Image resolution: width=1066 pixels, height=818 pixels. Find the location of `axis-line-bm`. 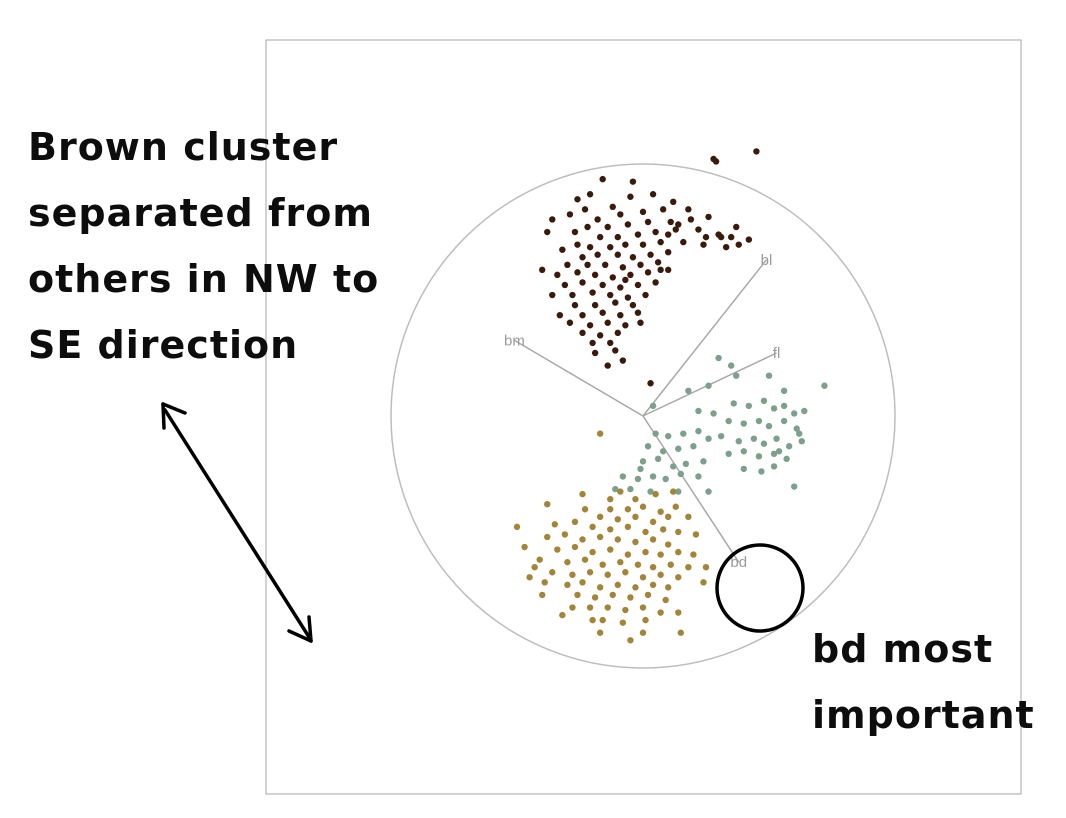

axis-line-bm is located at coordinates (579, 378).